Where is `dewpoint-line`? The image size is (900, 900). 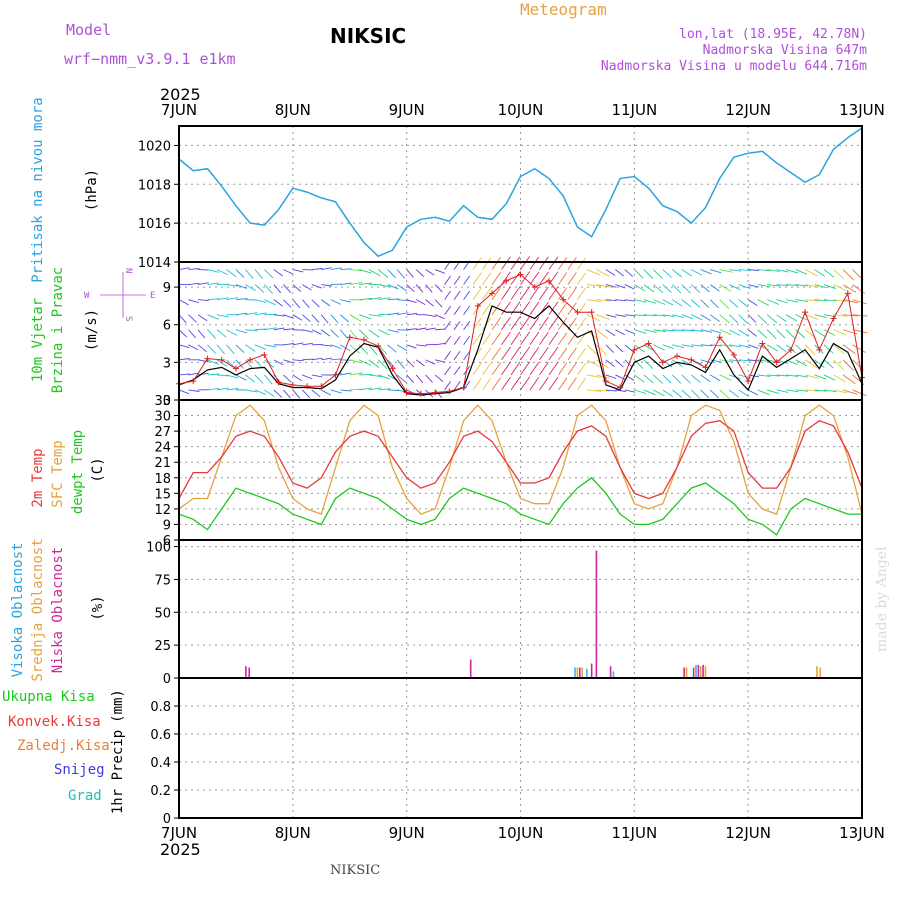 dewpoint-line is located at coordinates (520, 506).